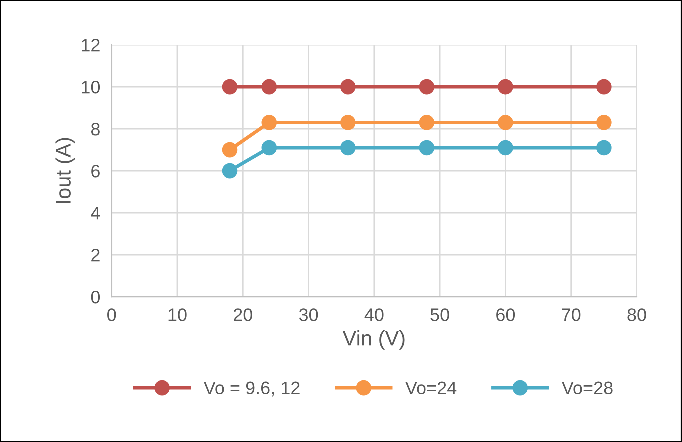  I want to click on x-tick-label: 50, so click(440, 315).